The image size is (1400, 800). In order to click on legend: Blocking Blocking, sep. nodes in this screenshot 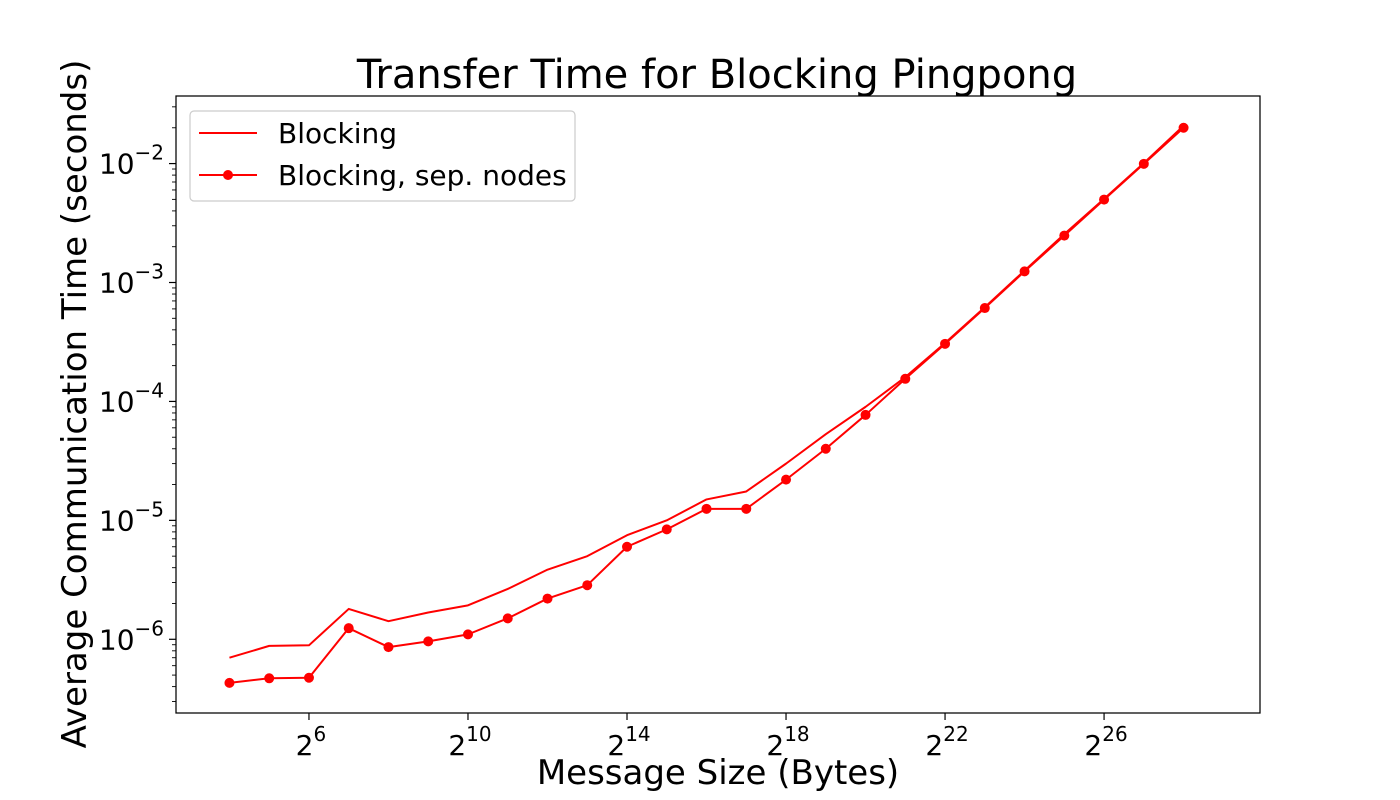, I will do `click(382, 156)`.